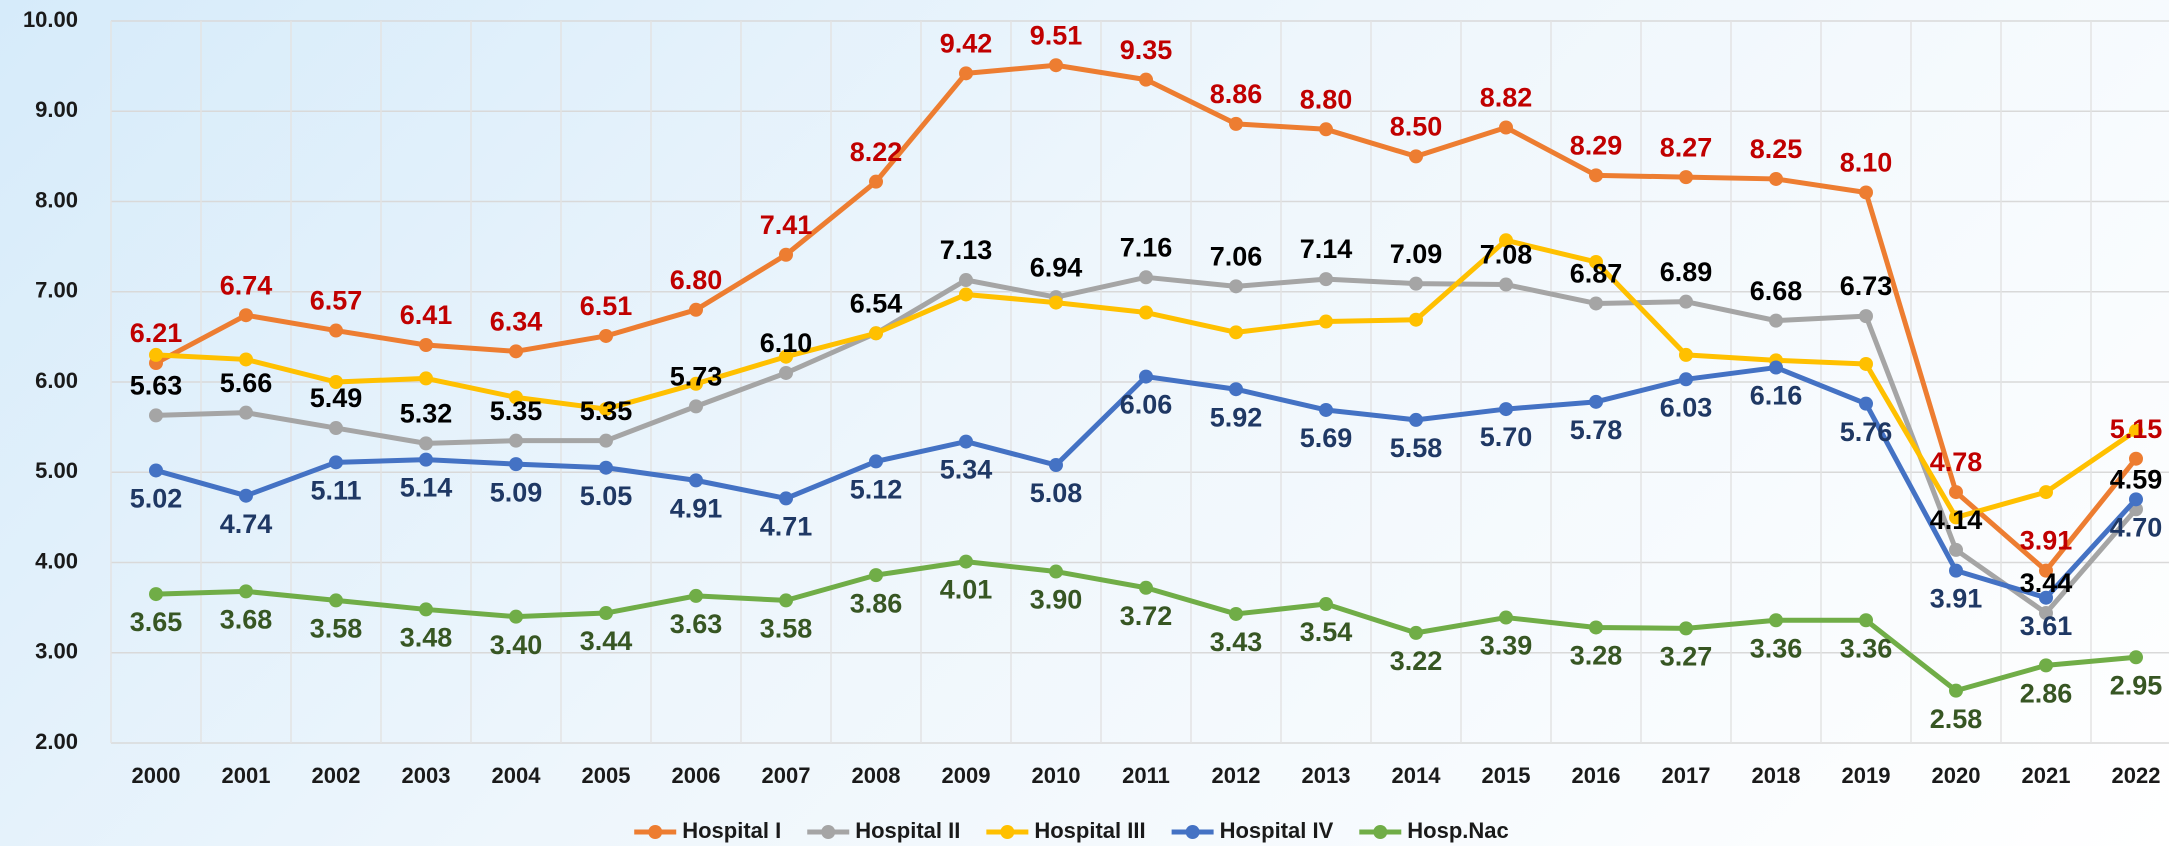  Describe the element at coordinates (426, 413) in the screenshot. I see `data-label: 5.32` at that location.